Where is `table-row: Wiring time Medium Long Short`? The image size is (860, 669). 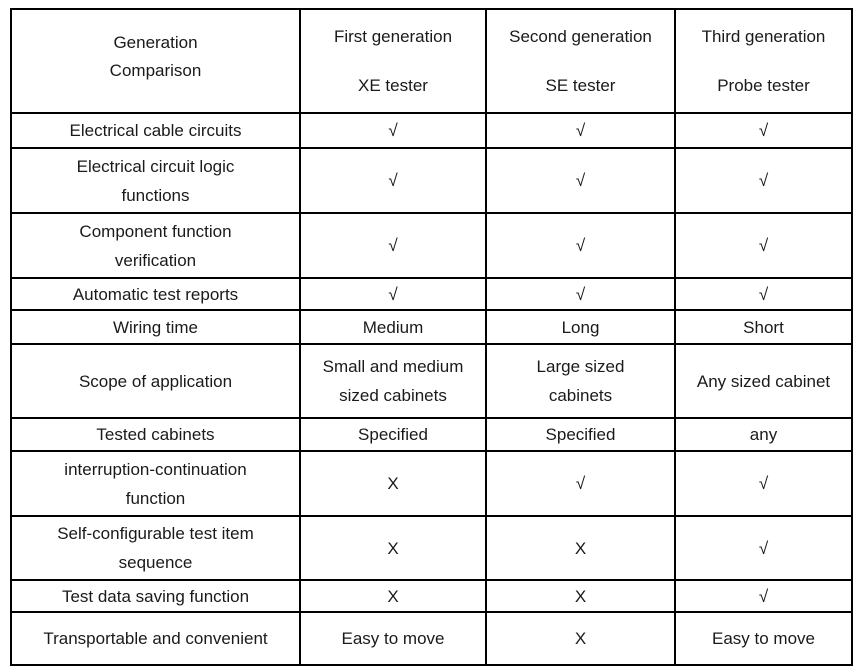
table-row: Wiring time Medium Long Short is located at coordinates (431, 327).